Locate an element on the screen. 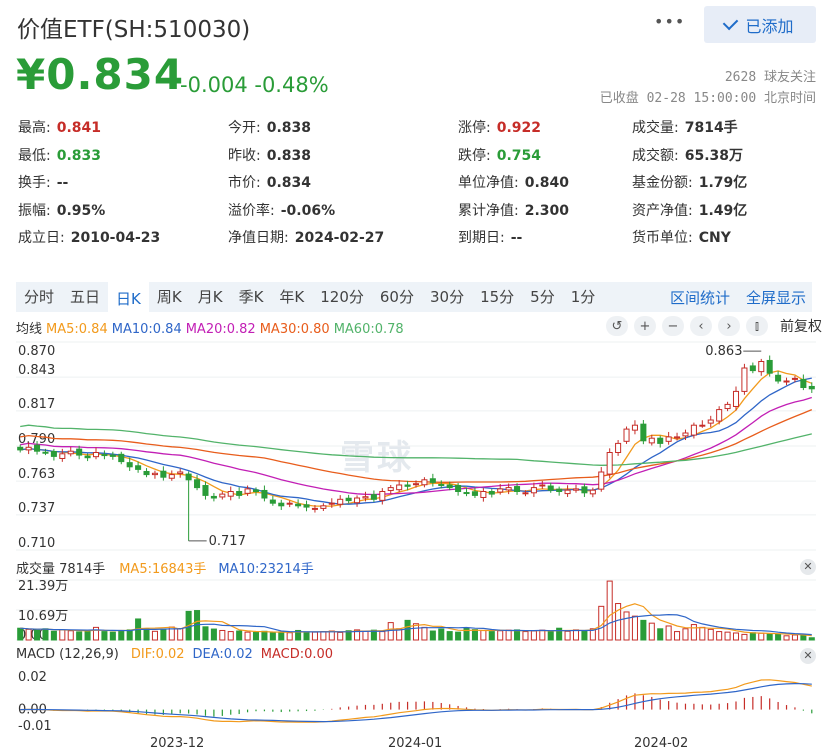  tab-日K: 日K is located at coordinates (128, 297).